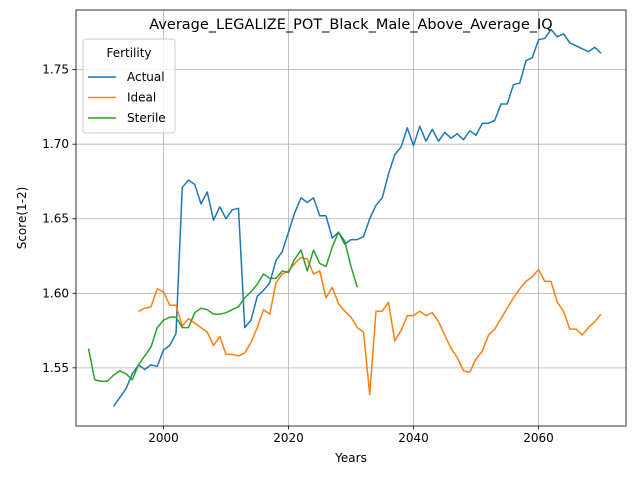 This screenshot has height=484, width=640. I want to click on legend-label-ideal: Ideal, so click(141, 98).